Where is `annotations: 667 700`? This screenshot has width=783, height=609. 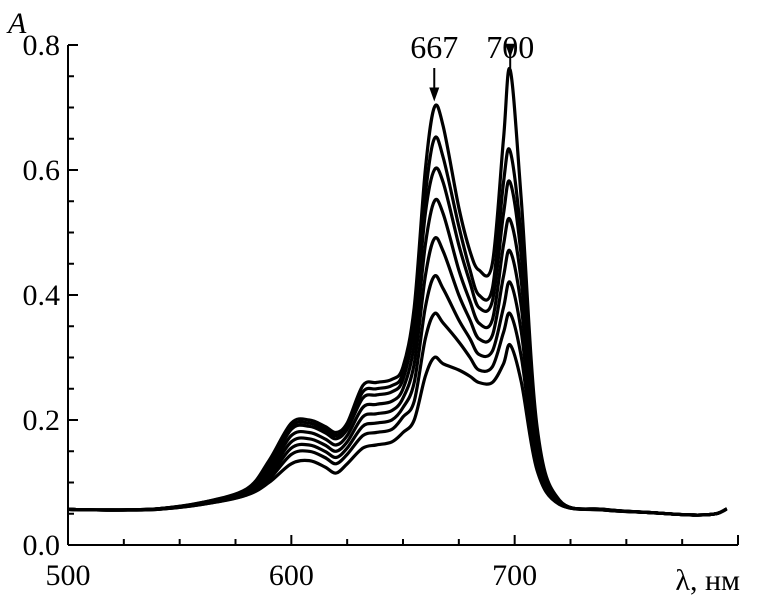 annotations: 667 700 is located at coordinates (472, 65).